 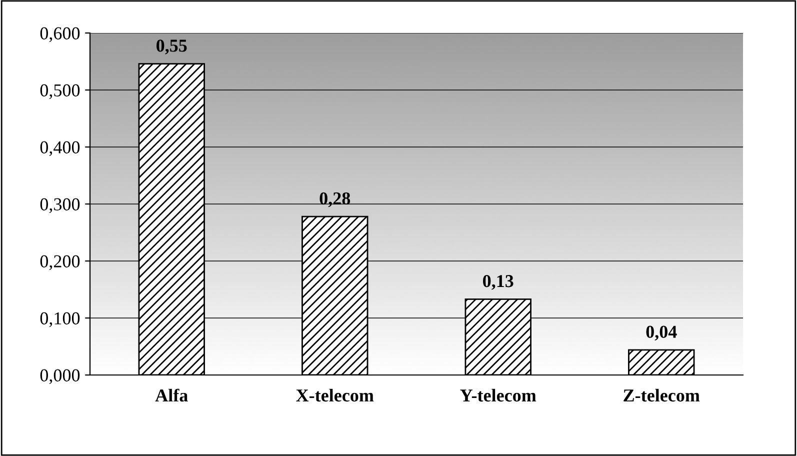 I want to click on y-tick-label: 0,500, so click(x=60, y=92).